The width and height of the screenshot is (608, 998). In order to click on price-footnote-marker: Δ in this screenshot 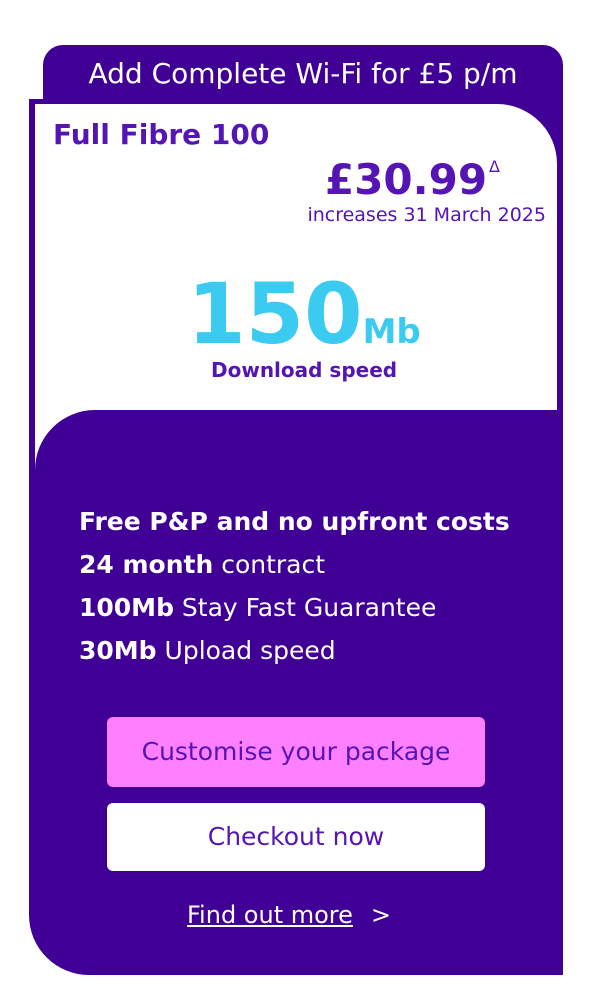, I will do `click(494, 166)`.